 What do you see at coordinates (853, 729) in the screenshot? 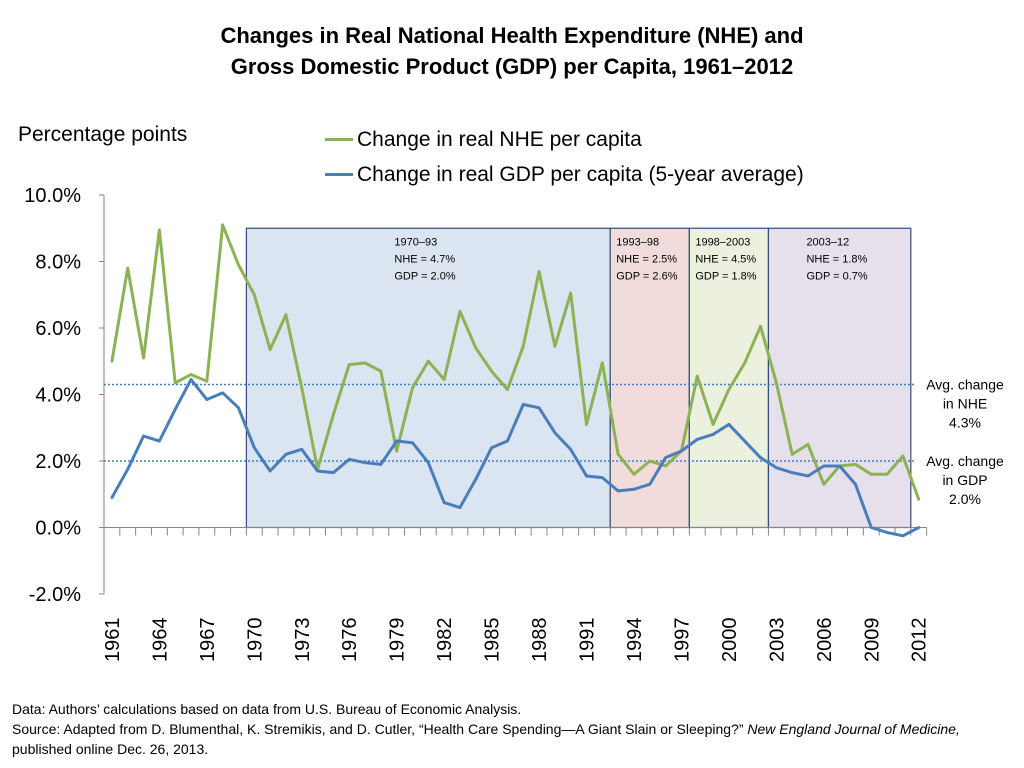
I see `footer-journal: New England Journal of Medicine,` at bounding box center [853, 729].